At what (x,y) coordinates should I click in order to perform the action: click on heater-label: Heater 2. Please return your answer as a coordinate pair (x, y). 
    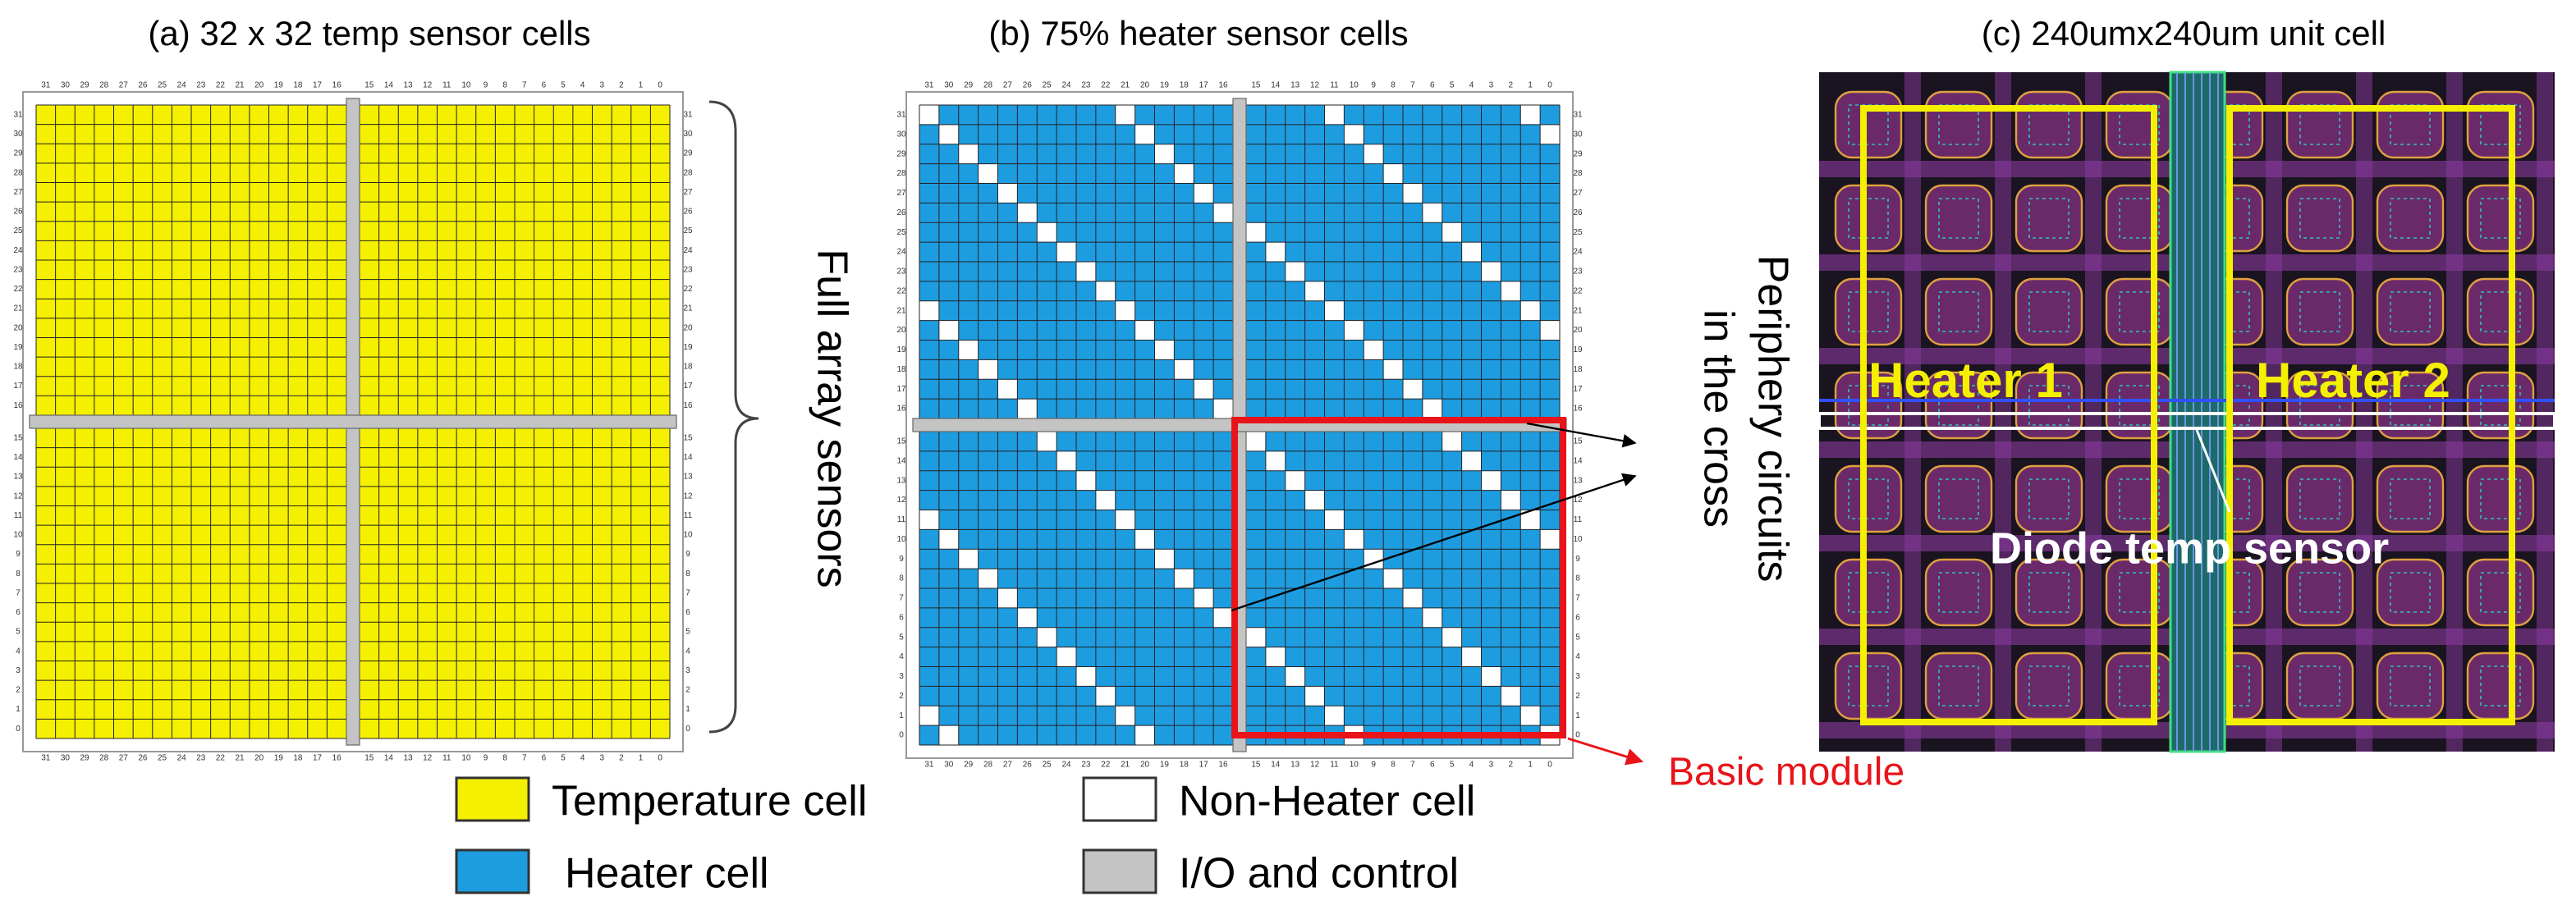
    Looking at the image, I should click on (2353, 380).